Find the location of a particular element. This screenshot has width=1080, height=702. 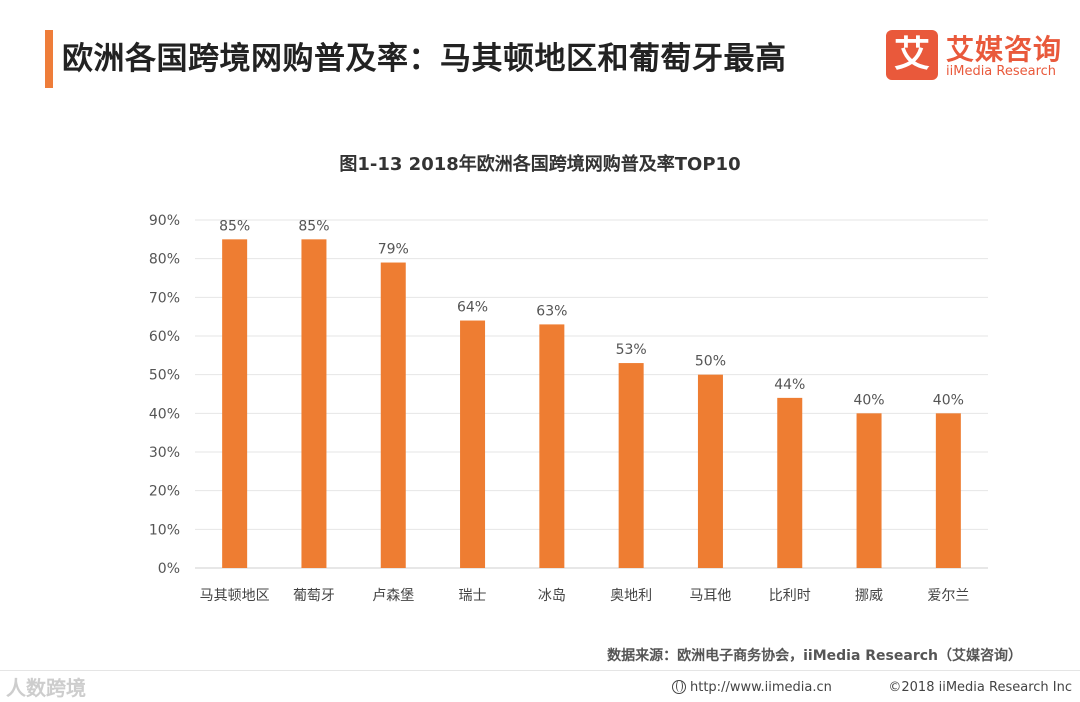

globe-icon is located at coordinates (679, 687).